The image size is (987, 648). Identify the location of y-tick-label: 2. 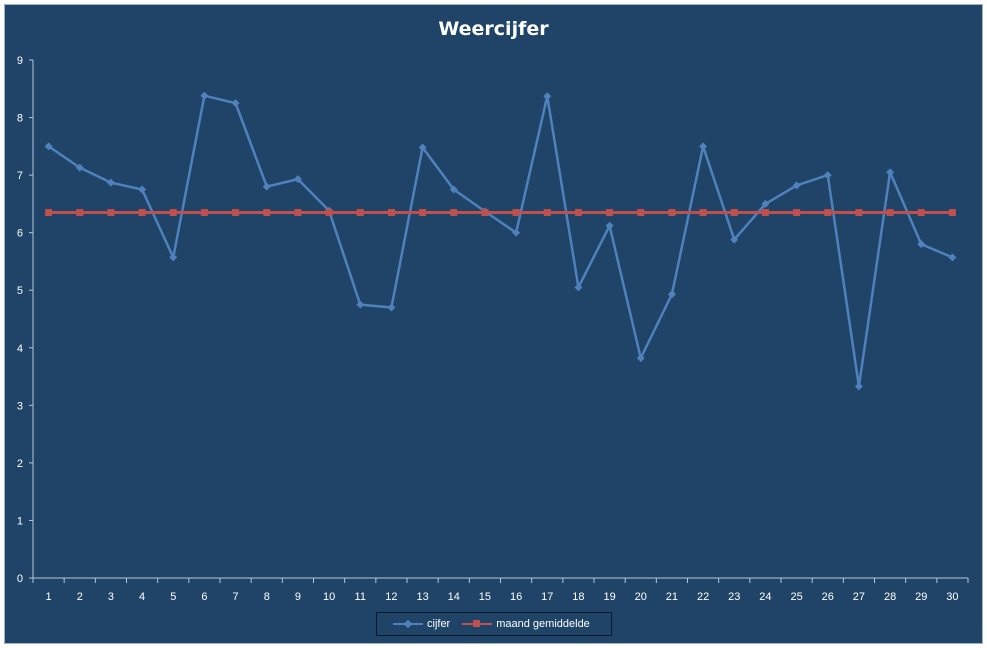
(20, 464).